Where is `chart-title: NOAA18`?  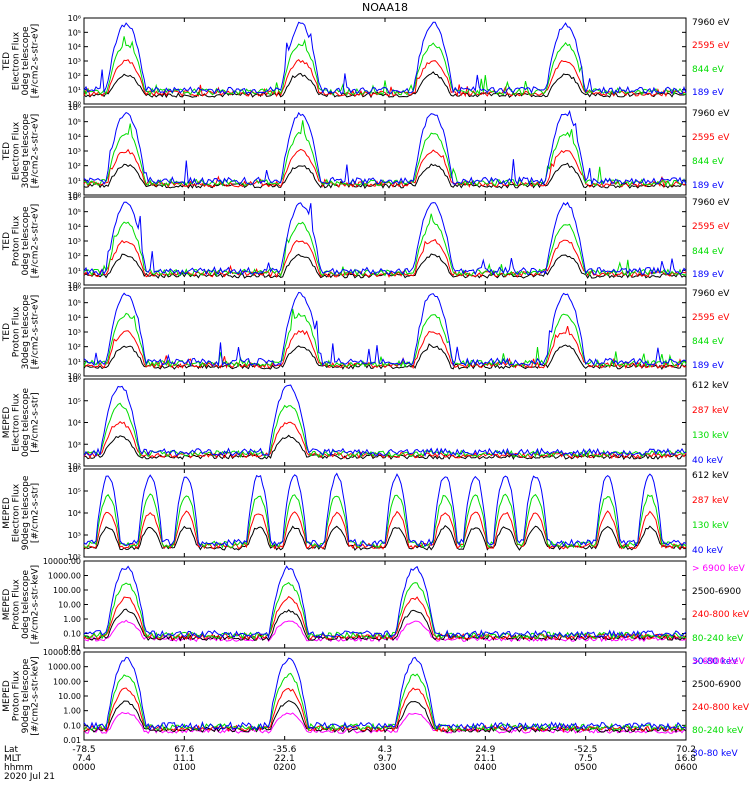
chart-title: NOAA18 is located at coordinates (385, 7).